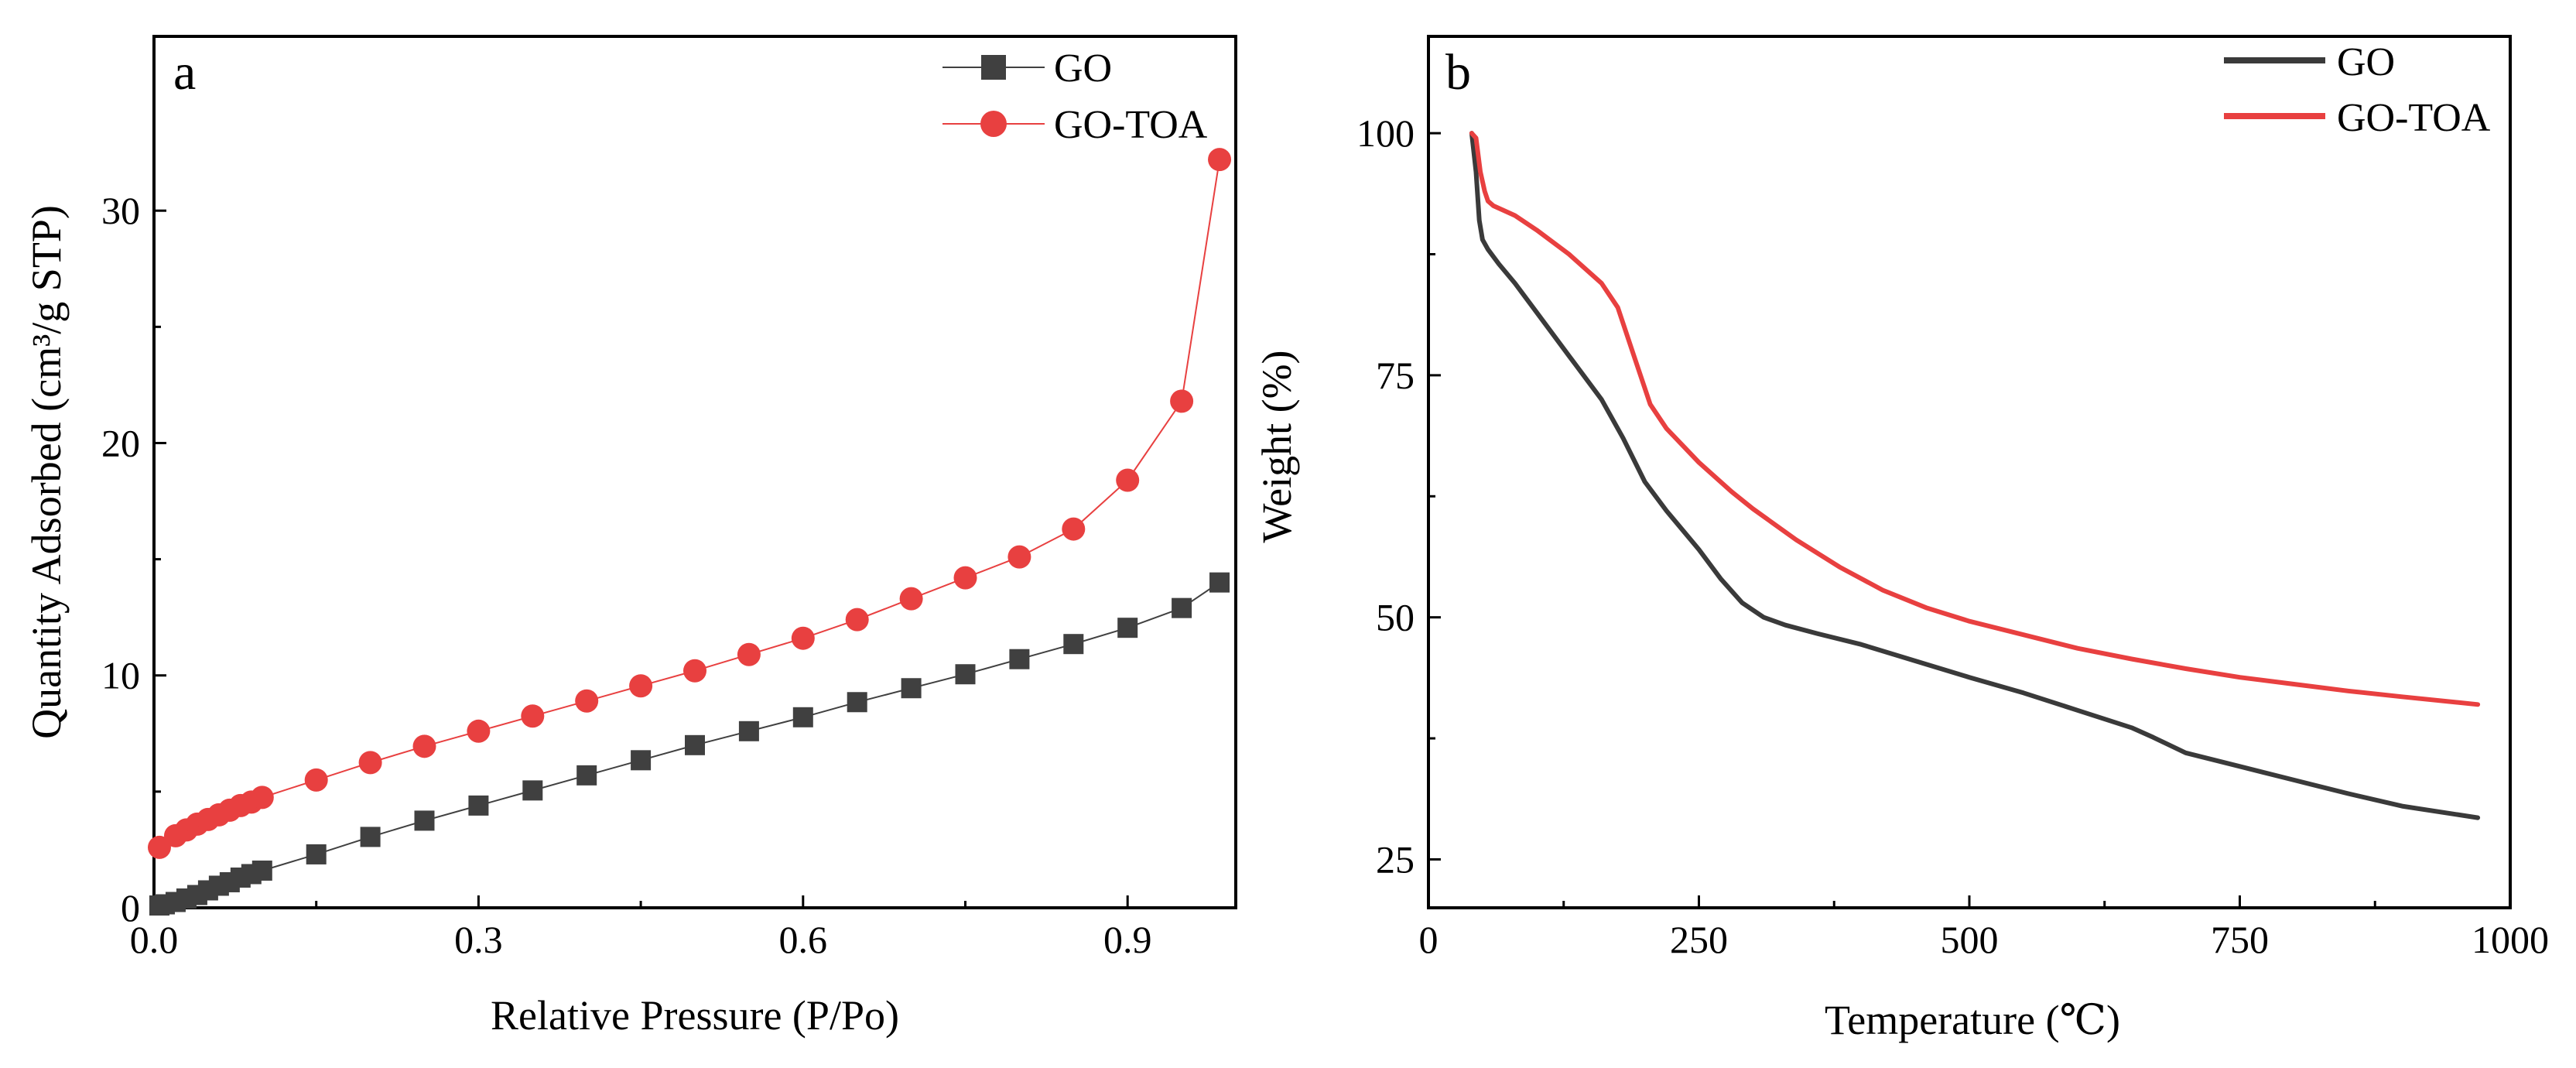 This screenshot has height=1068, width=2576. Describe the element at coordinates (1699, 939) in the screenshot. I see `x-tick-label: 250` at that location.